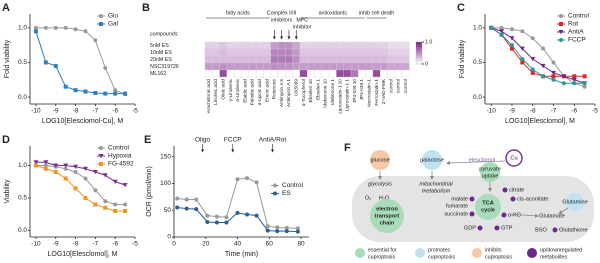  Describe the element at coordinates (302, 27) in the screenshot. I see `group-label: inhibitor` at that location.